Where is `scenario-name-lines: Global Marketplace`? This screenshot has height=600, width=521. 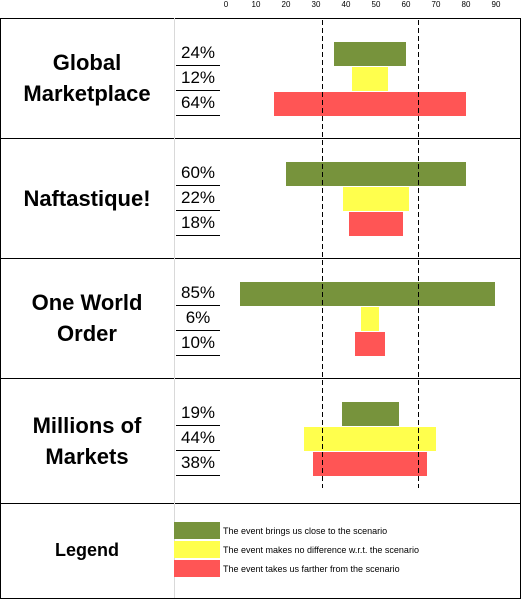
scenario-name-lines: Global Marketplace is located at coordinates (86, 78).